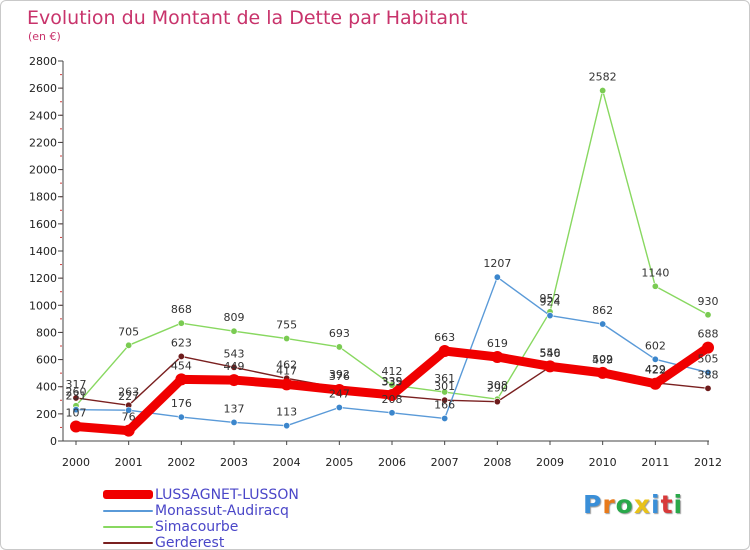 Image resolution: width=750 pixels, height=550 pixels. Describe the element at coordinates (286, 370) in the screenshot. I see `data-label: 417` at that location.